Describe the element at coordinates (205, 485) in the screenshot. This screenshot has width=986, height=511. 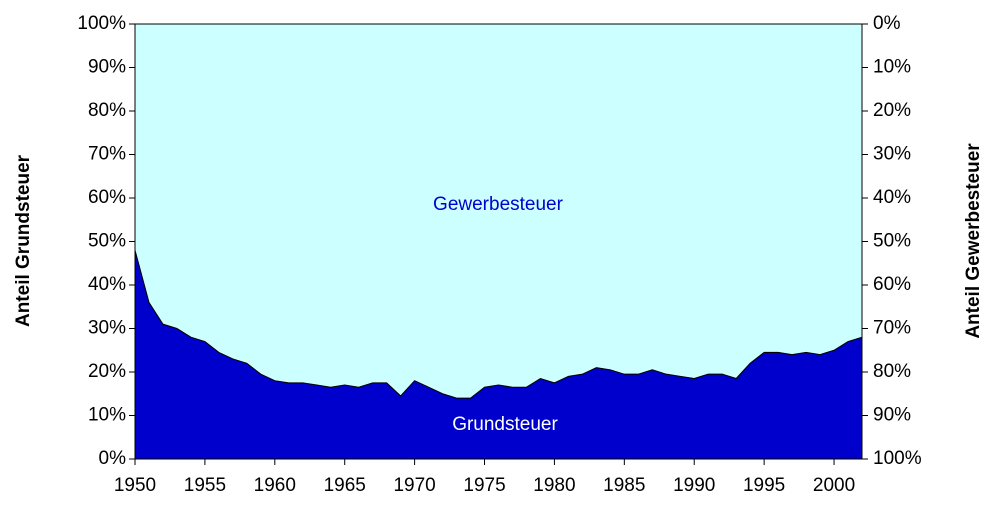
I see `x-tick-label: 1955` at that location.